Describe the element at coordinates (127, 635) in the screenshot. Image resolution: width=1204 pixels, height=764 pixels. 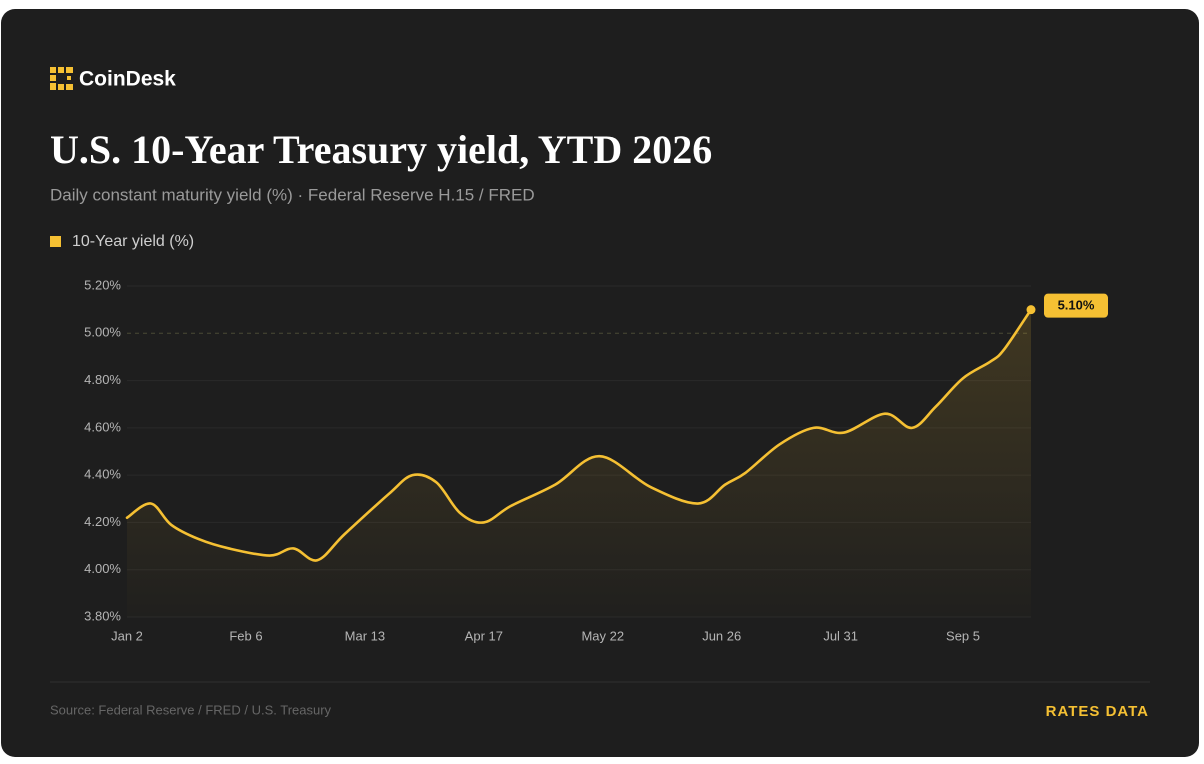
I see `x-tick-label: Jan 2` at that location.